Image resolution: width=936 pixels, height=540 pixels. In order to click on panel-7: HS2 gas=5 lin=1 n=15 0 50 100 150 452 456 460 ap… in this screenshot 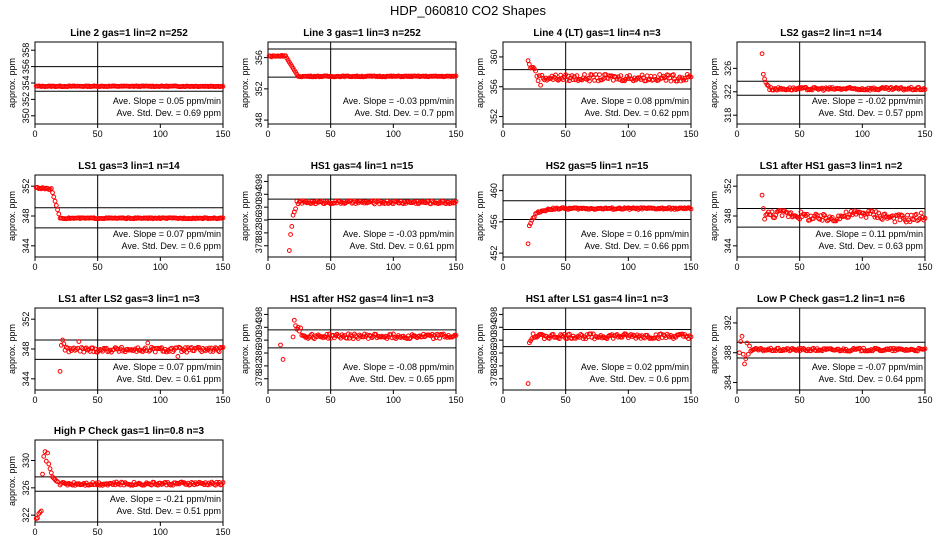, I will do `click(587, 216)`.